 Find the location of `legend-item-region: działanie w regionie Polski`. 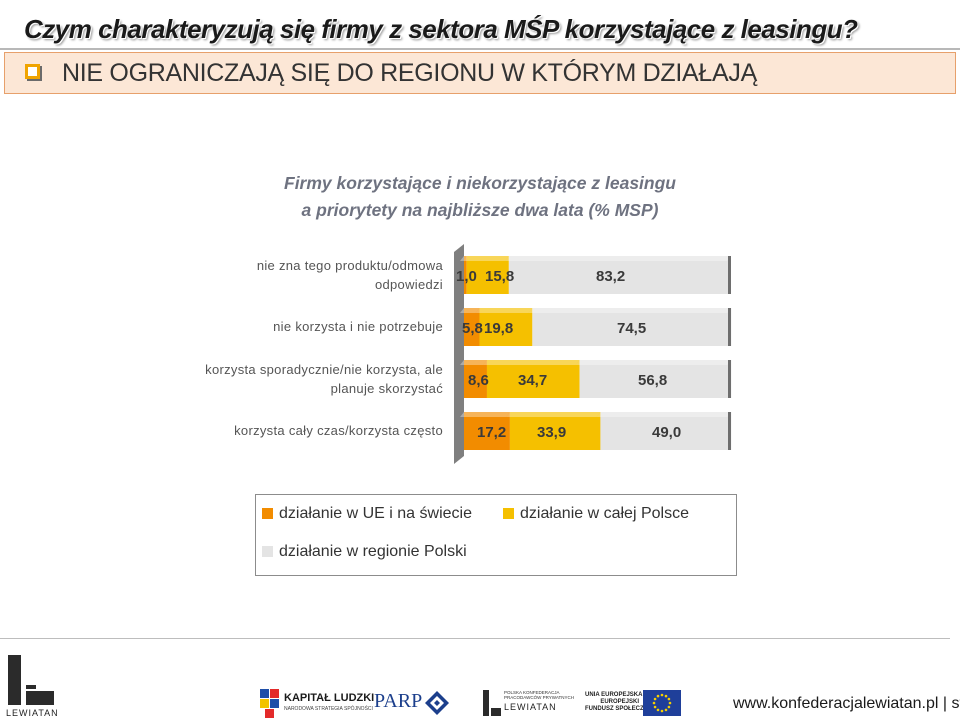

legend-item-region: działanie w regionie Polski is located at coordinates (364, 552).